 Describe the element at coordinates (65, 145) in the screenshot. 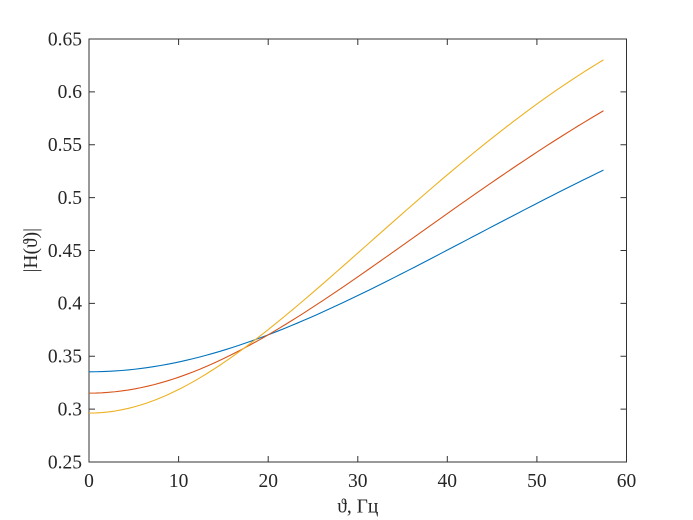

I see `svg-text: 0.55` at that location.